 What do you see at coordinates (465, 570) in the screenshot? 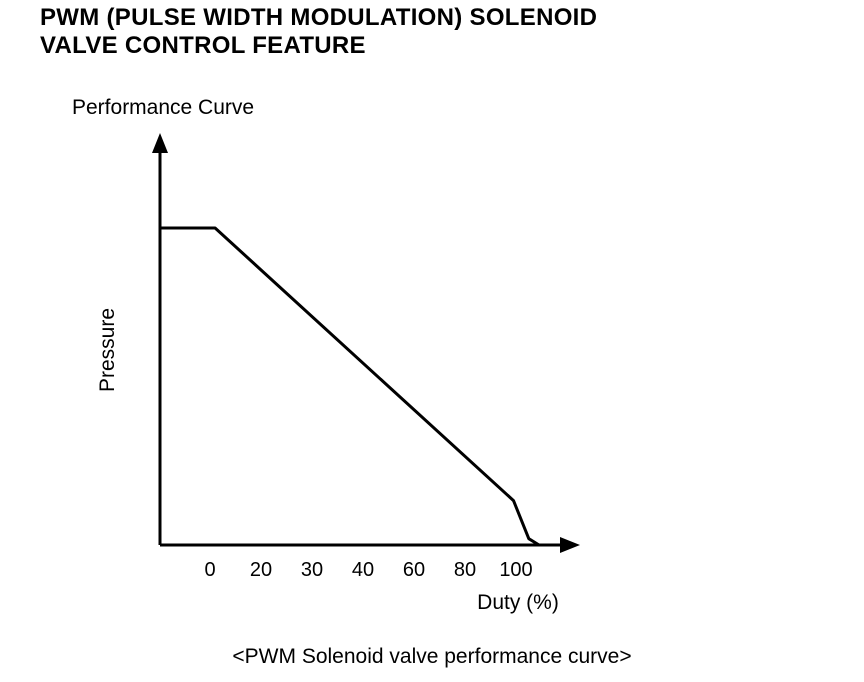
I see `x-tick-label: 80` at bounding box center [465, 570].